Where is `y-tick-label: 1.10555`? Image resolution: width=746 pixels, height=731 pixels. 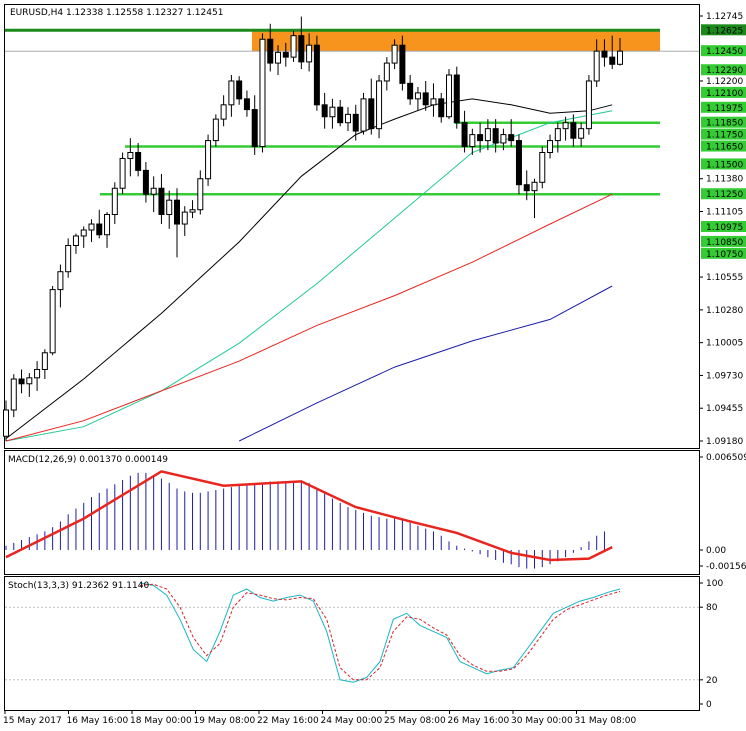 y-tick-label: 1.10555 is located at coordinates (724, 278).